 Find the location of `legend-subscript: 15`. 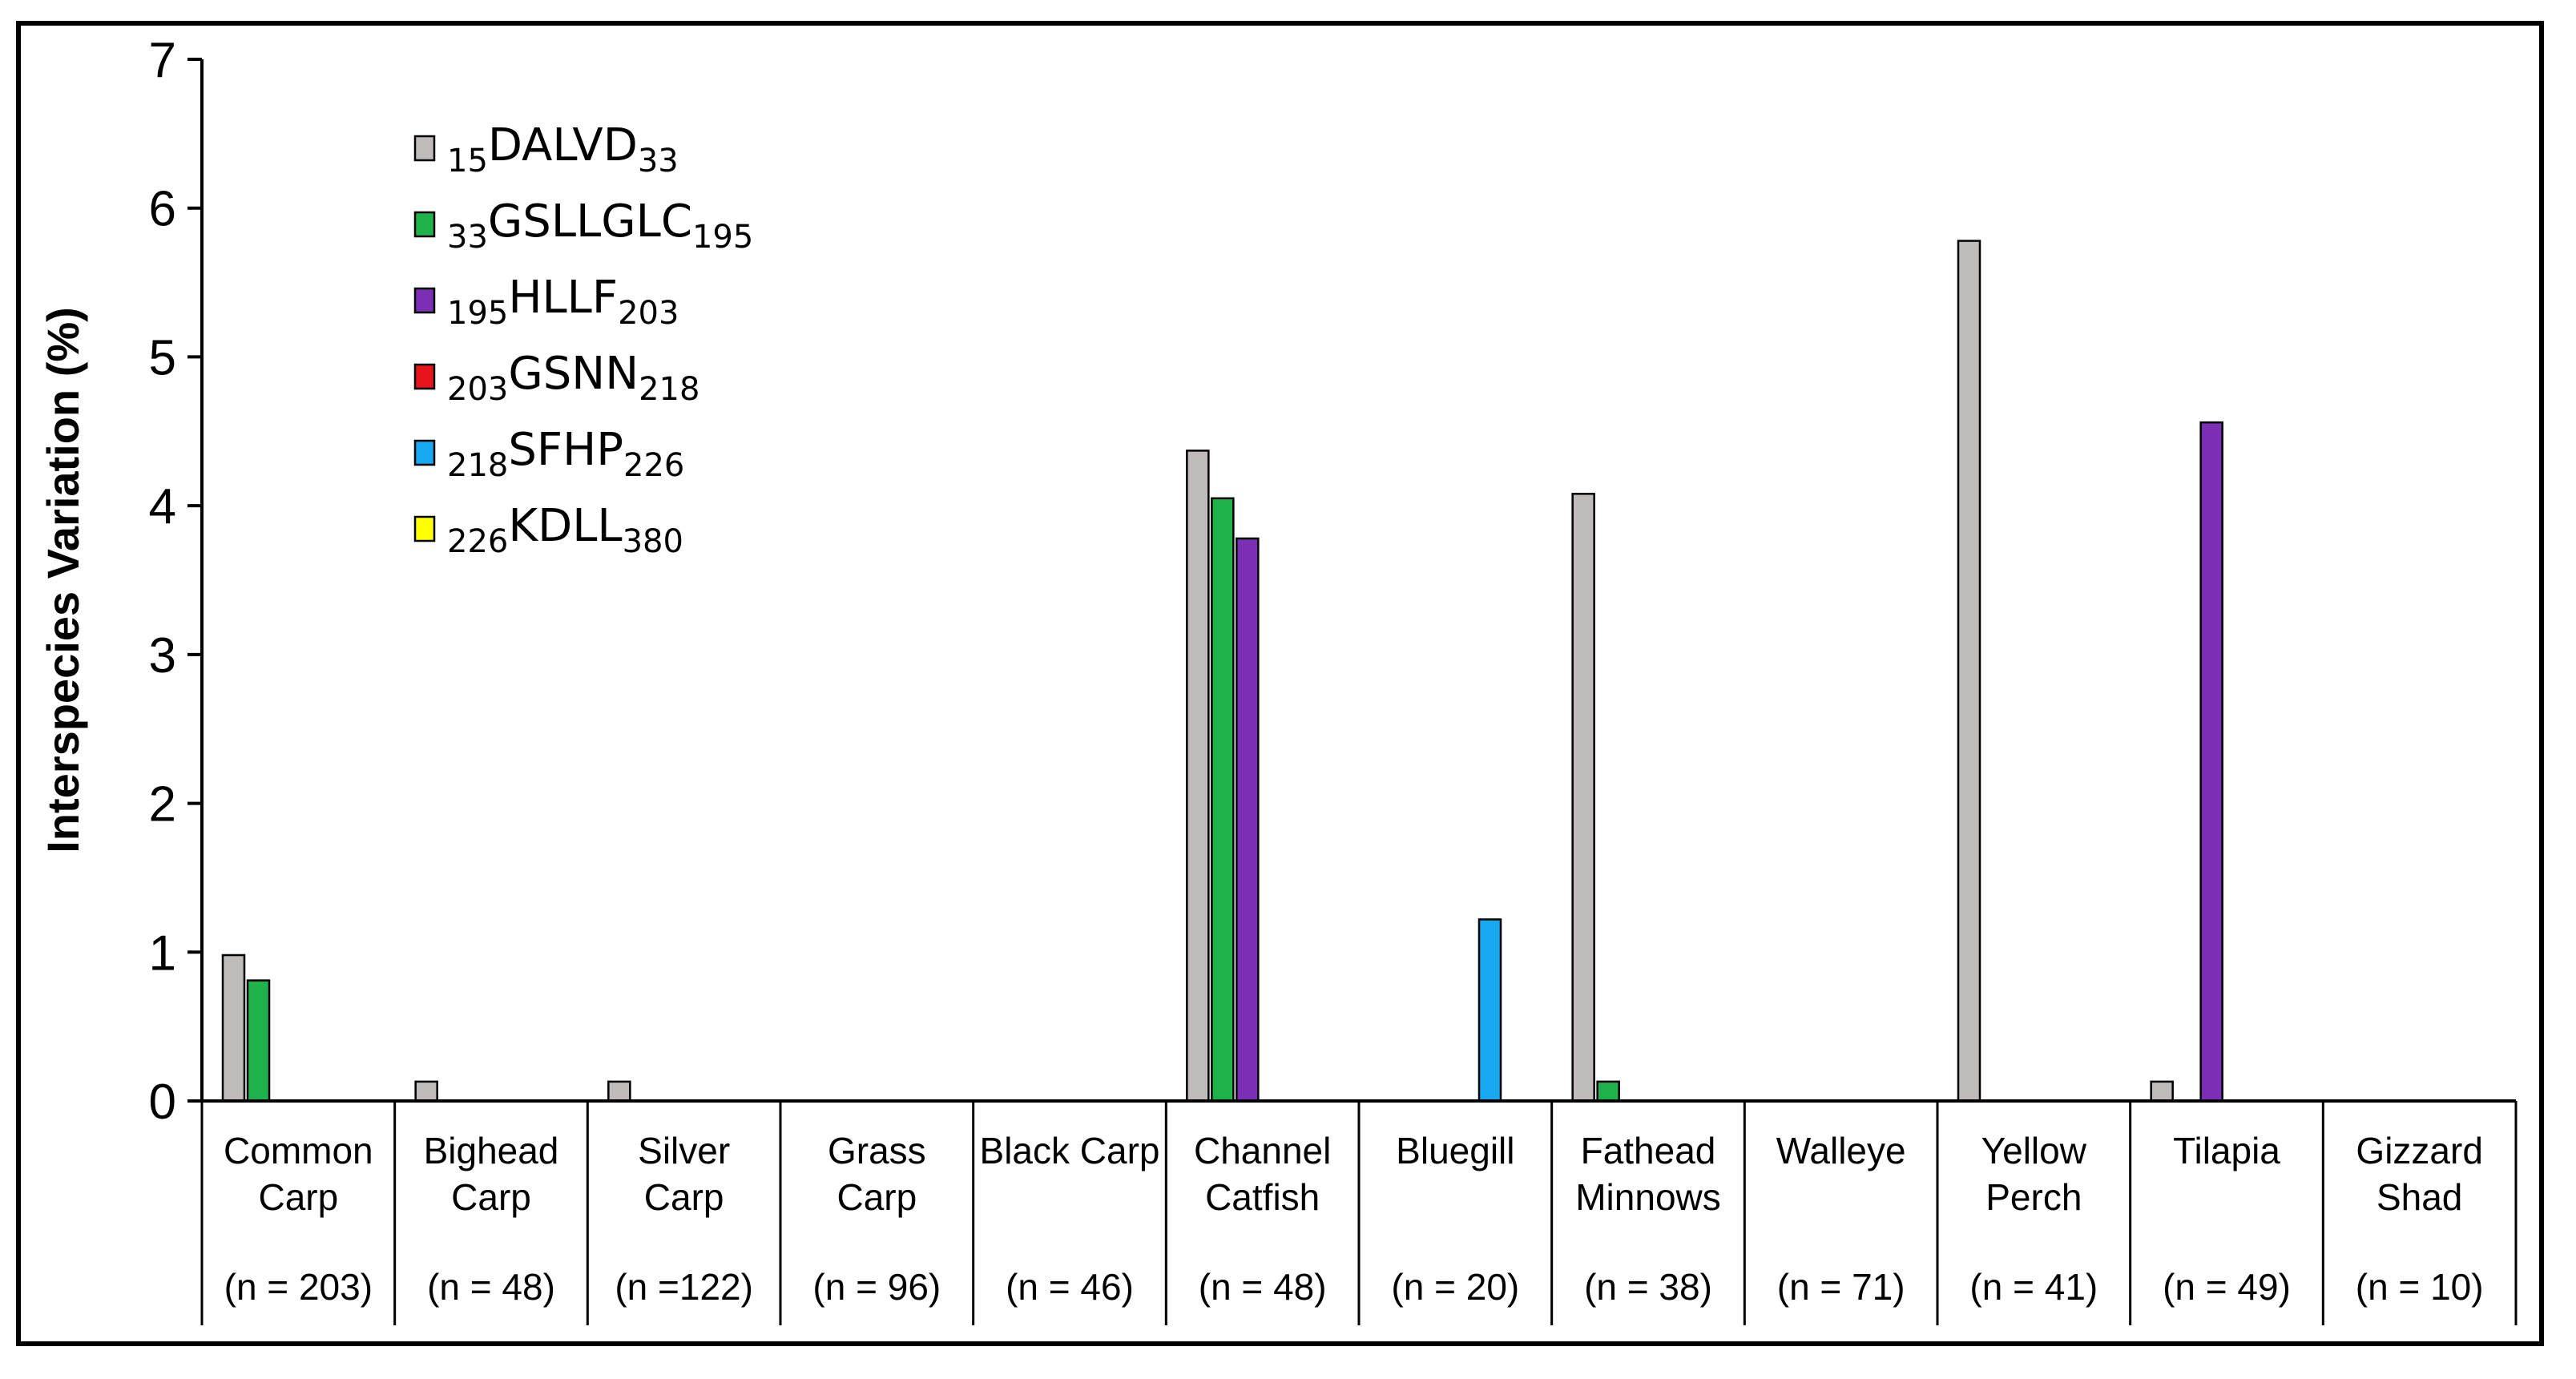

legend-subscript: 15 is located at coordinates (467, 161).